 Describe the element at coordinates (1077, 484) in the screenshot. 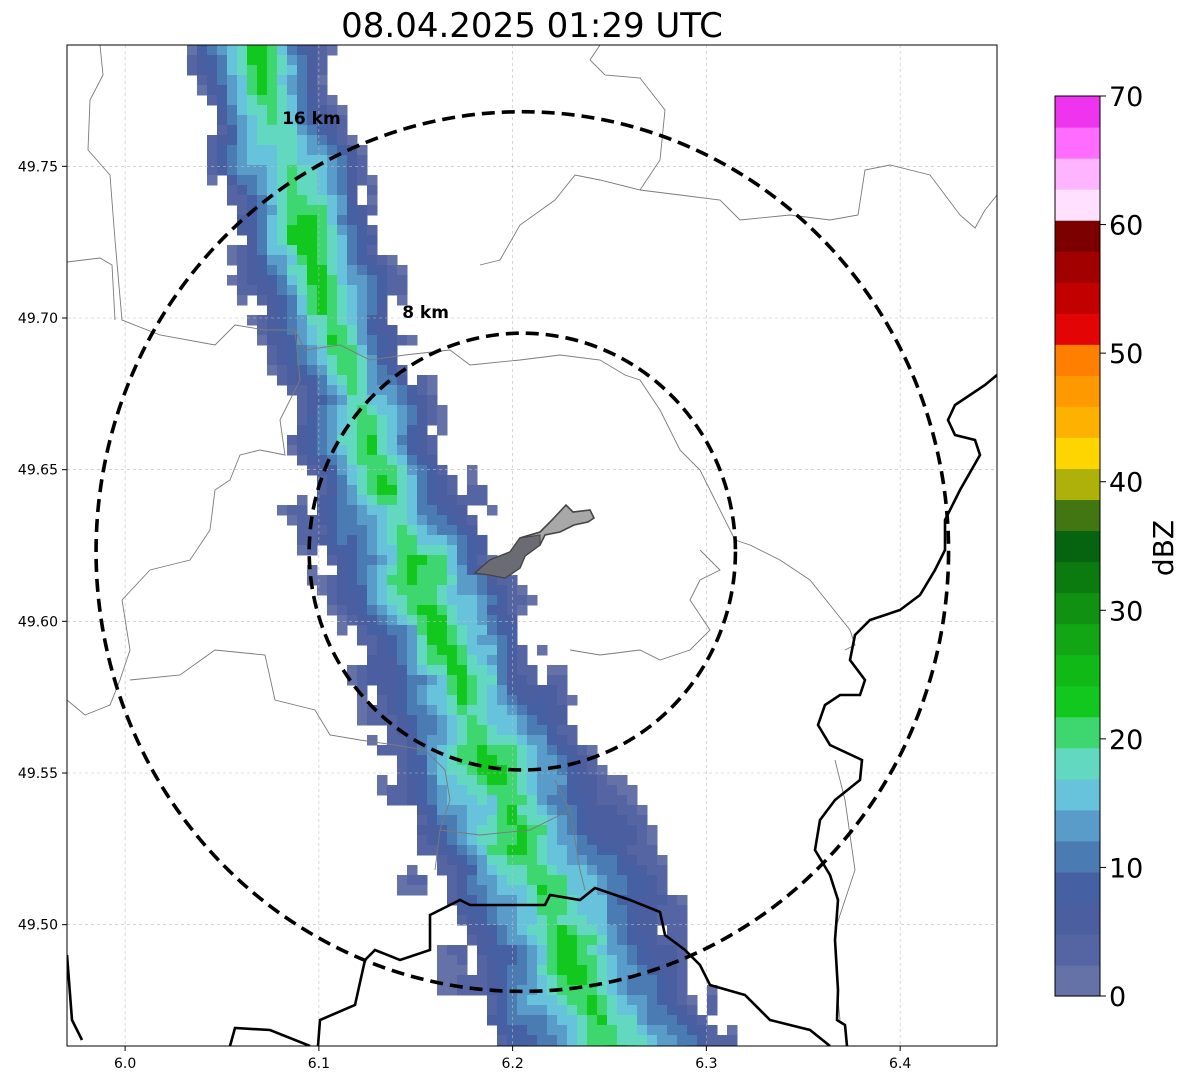

I see `colorbar-segment` at that location.